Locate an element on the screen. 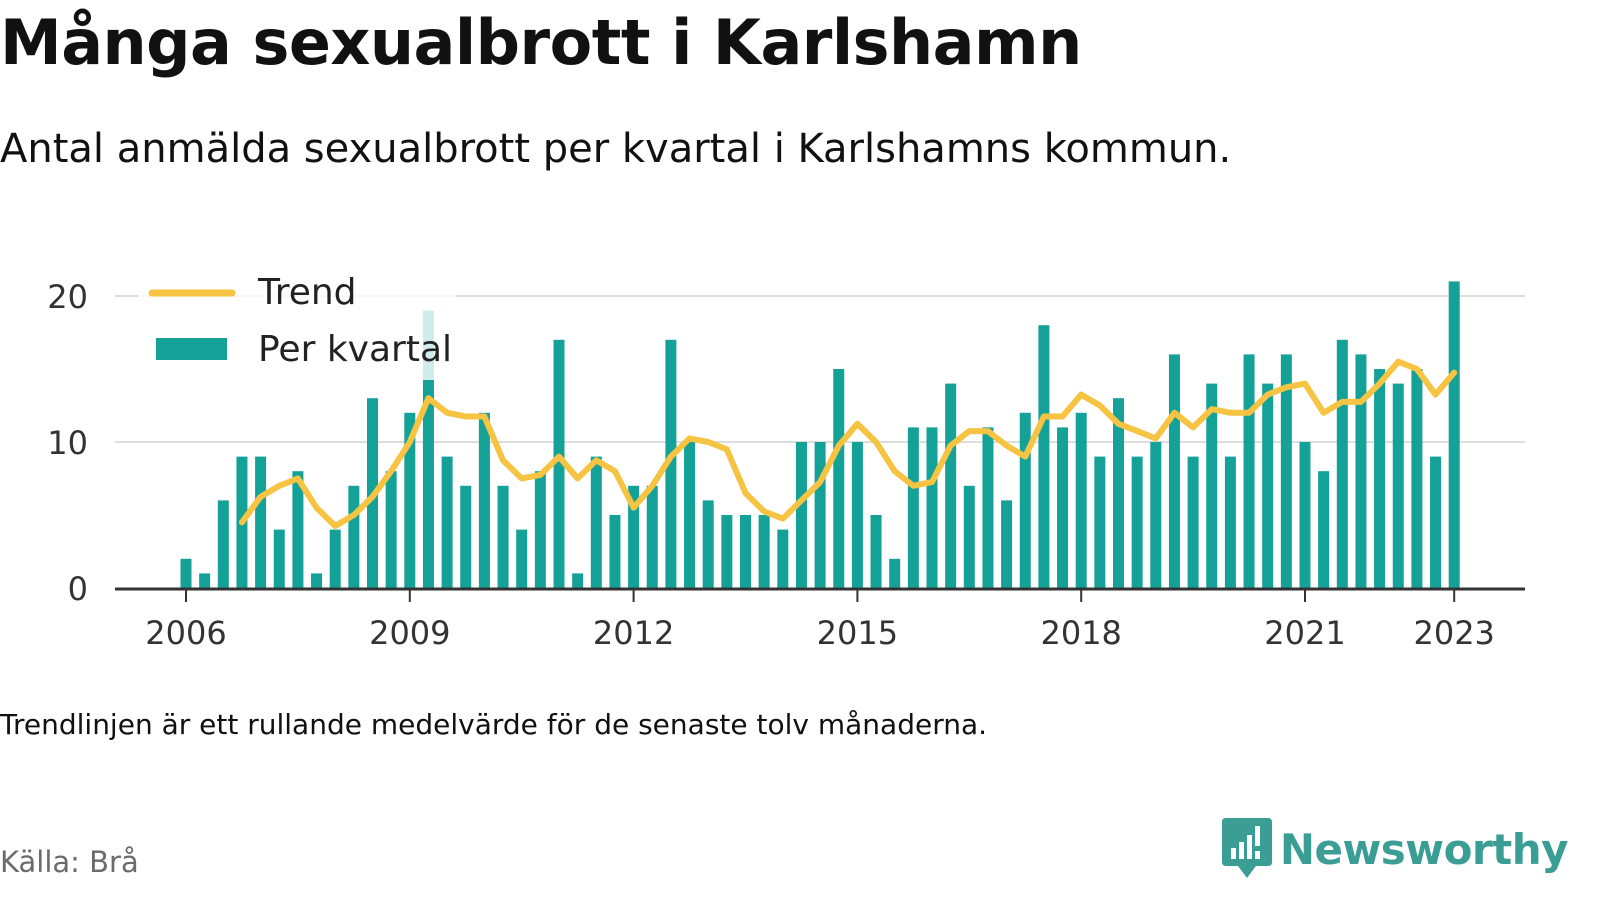  legend-background is located at coordinates (297, 324).